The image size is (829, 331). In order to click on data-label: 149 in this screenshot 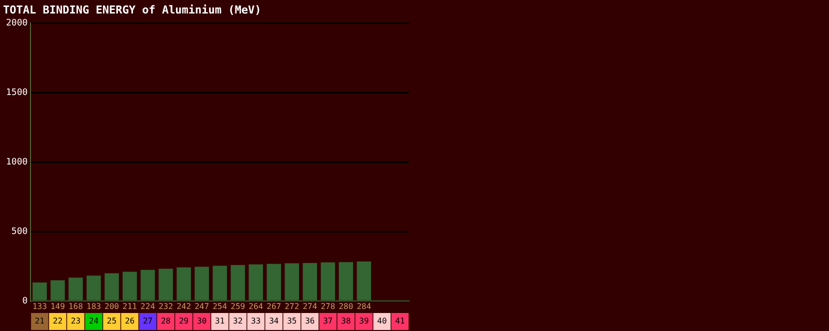, I will do `click(58, 307)`.